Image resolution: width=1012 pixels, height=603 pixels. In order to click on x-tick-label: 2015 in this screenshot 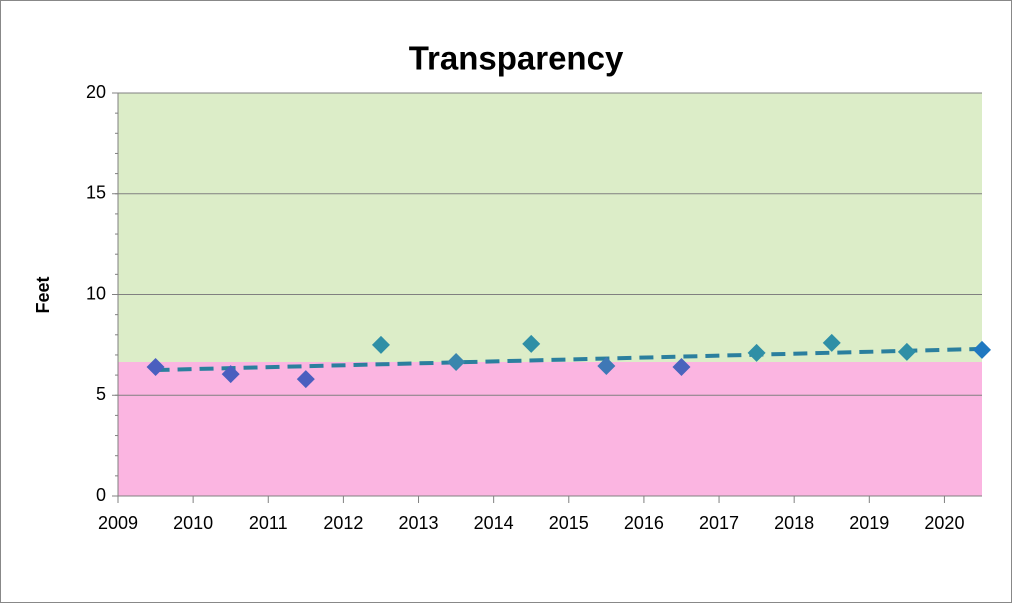, I will do `click(569, 523)`.